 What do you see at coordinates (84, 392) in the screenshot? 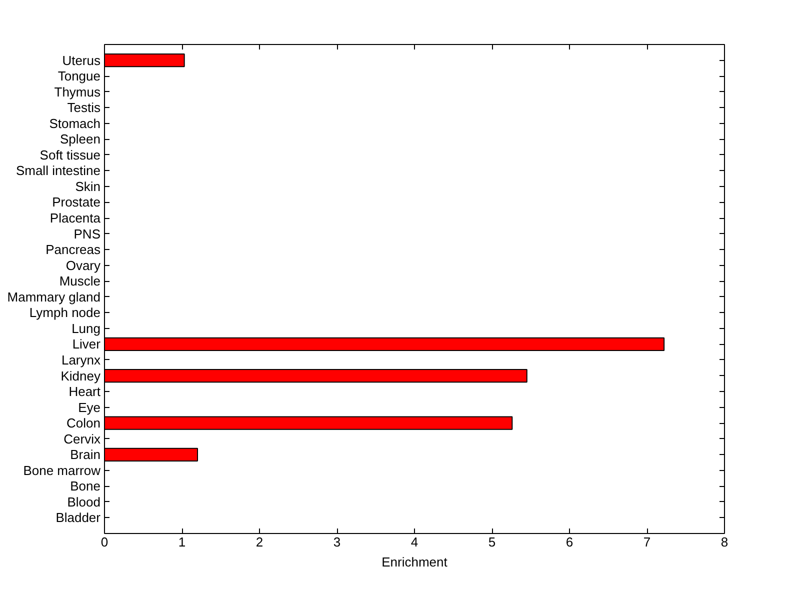
I see `y-tick-label: Heart` at bounding box center [84, 392].